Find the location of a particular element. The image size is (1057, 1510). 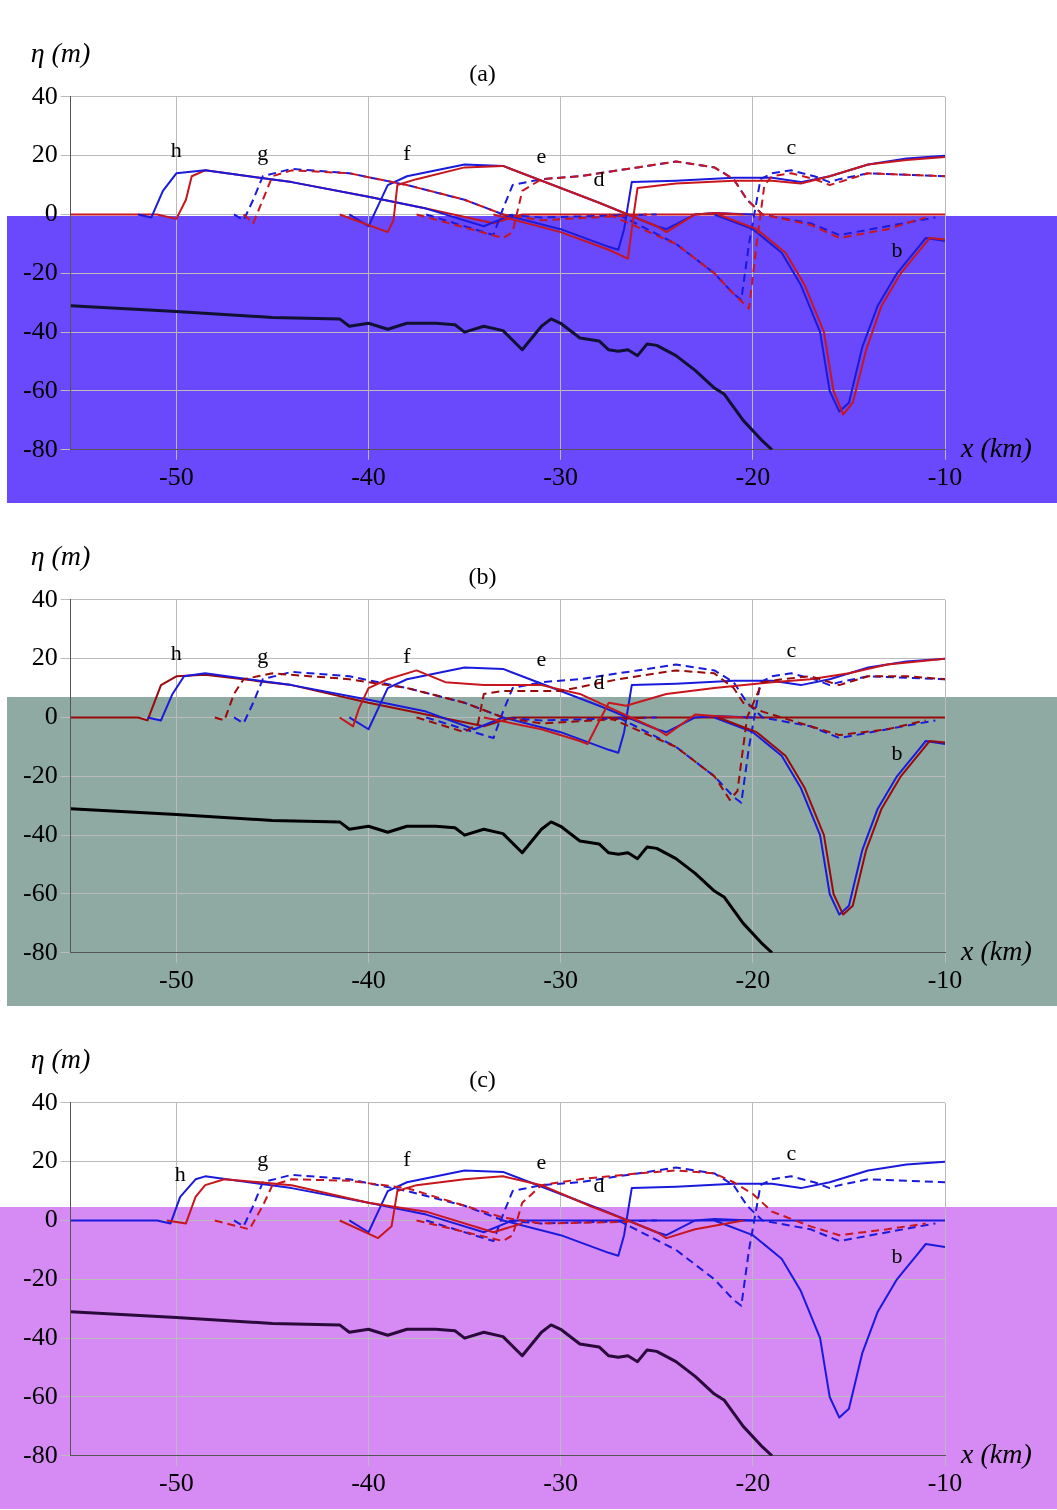

chart-title: (b) is located at coordinates (482, 575).